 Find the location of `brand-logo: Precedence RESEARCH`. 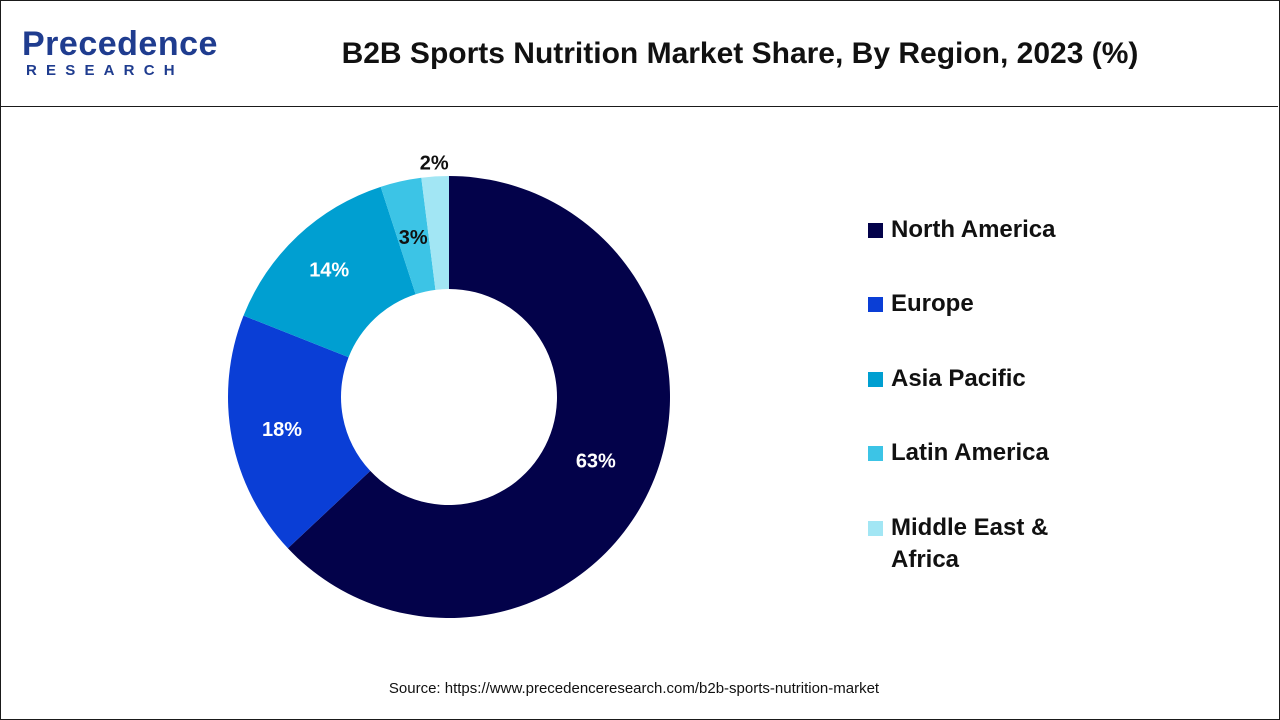

brand-logo: Precedence RESEARCH is located at coordinates (122, 54).